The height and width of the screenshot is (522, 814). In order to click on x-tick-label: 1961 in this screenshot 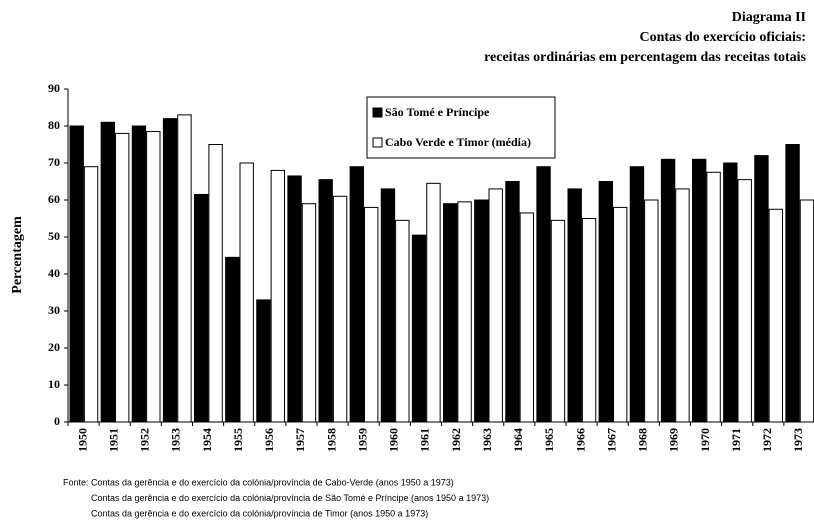, I will do `click(425, 440)`.